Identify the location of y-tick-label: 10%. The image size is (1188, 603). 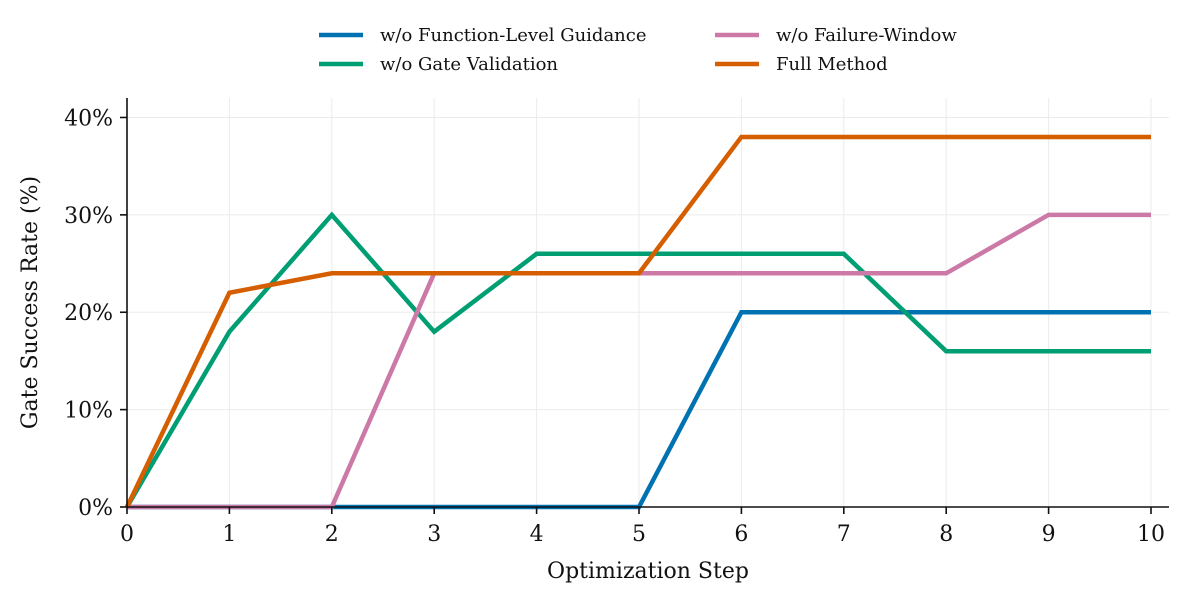
(88, 411).